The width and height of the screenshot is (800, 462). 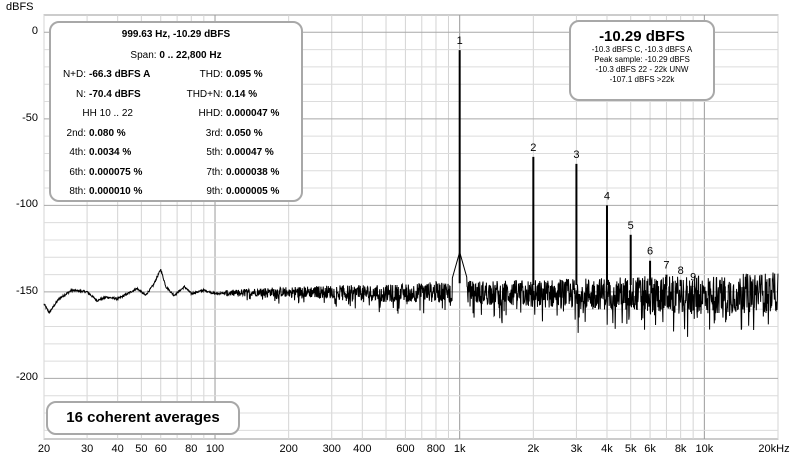 I want to click on x-tick-label: 400, so click(x=362, y=449).